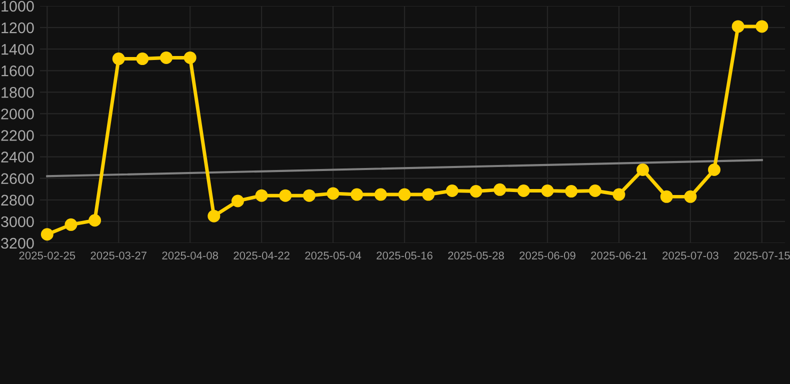 This screenshot has width=790, height=384. I want to click on y-tick-label: 2200, so click(17, 135).